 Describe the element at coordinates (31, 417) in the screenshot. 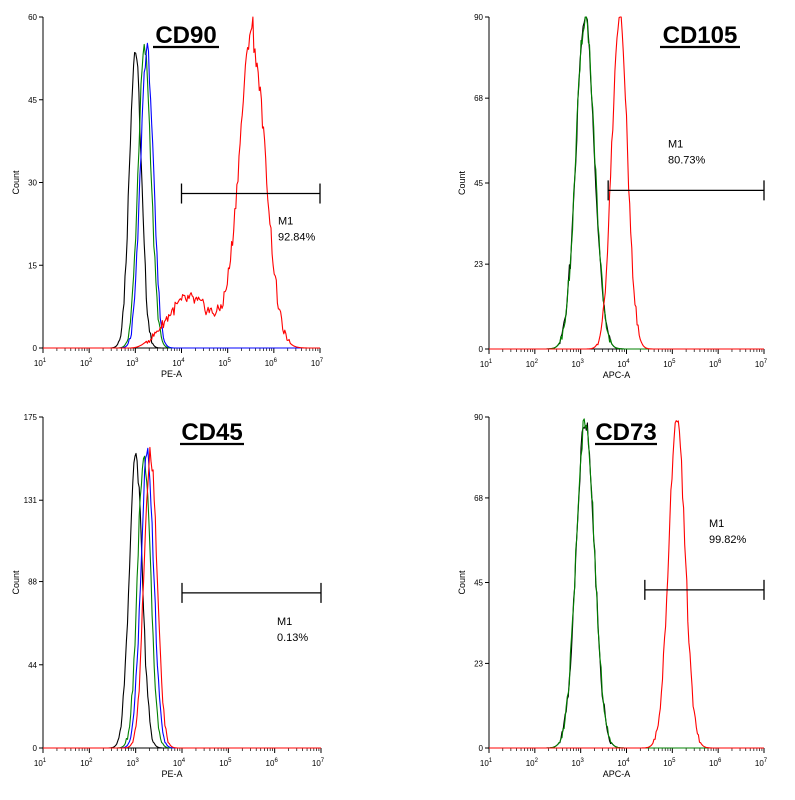

I see `y-tick-label: 175` at that location.